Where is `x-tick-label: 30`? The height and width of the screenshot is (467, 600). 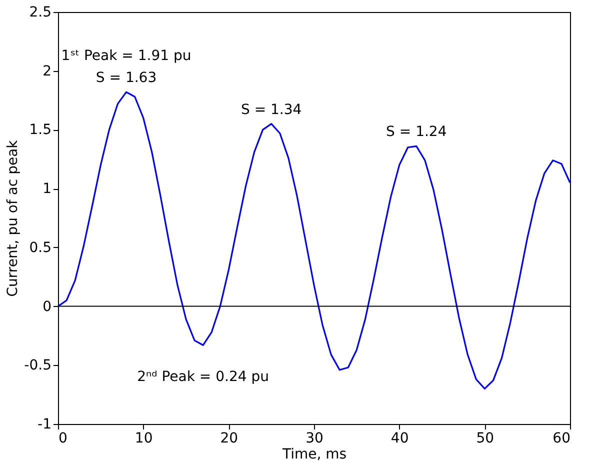
x-tick-label: 30 is located at coordinates (315, 438).